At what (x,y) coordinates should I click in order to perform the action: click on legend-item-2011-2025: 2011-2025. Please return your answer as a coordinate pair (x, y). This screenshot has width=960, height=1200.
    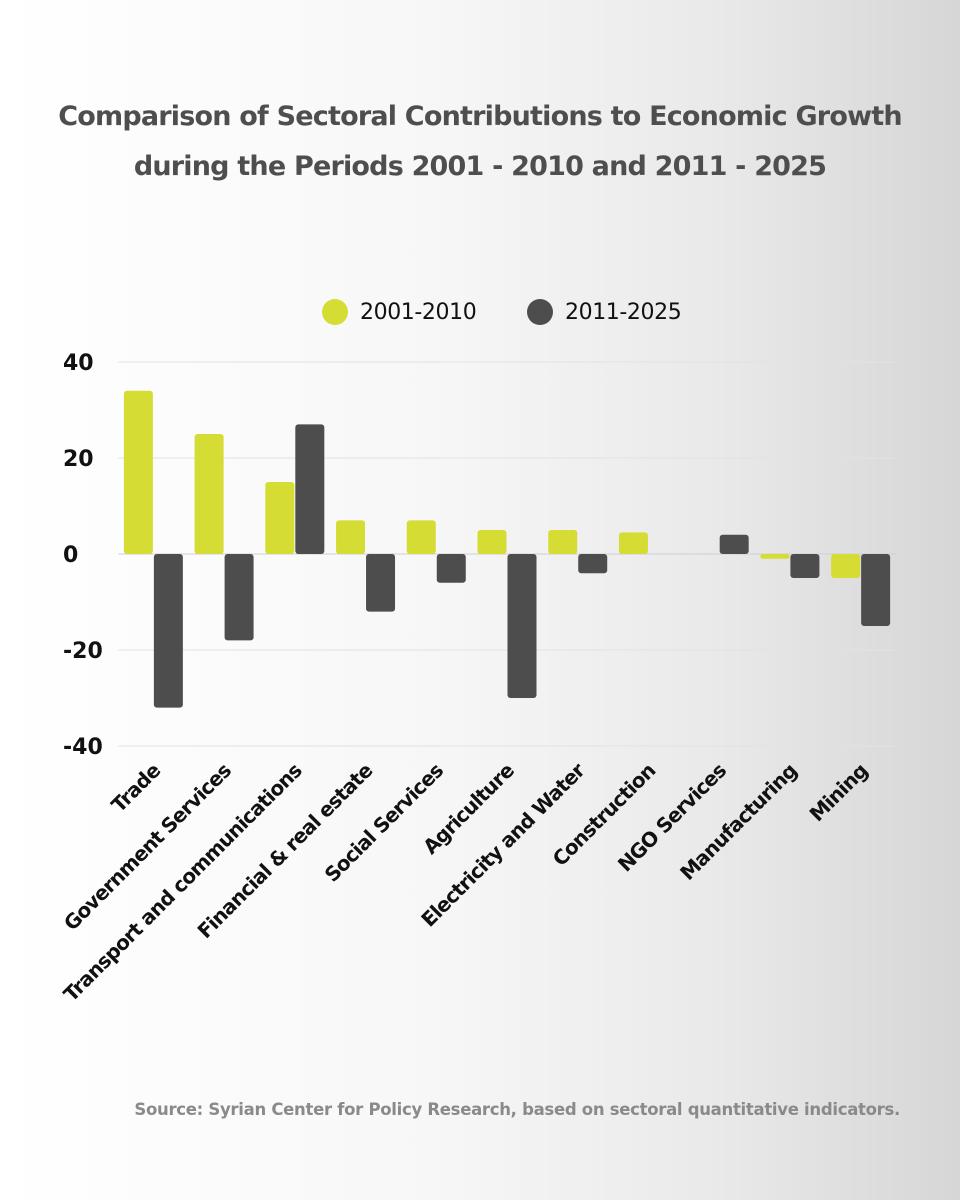
    Looking at the image, I should click on (604, 312).